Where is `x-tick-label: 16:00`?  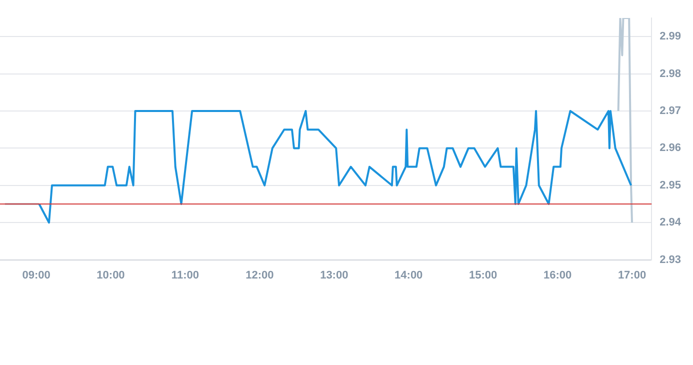
x-tick-label: 16:00 is located at coordinates (557, 275).